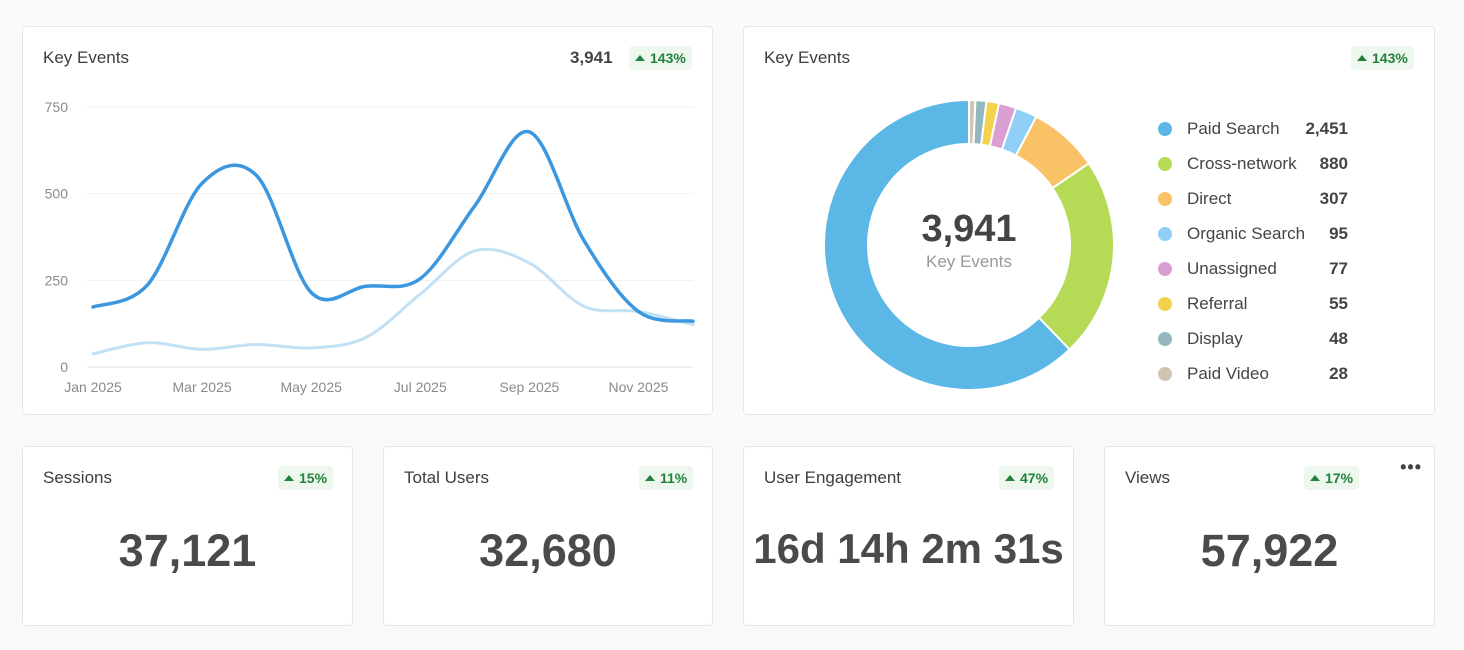  Describe the element at coordinates (638, 387) in the screenshot. I see `x-tick-label: Nov 2025` at that location.